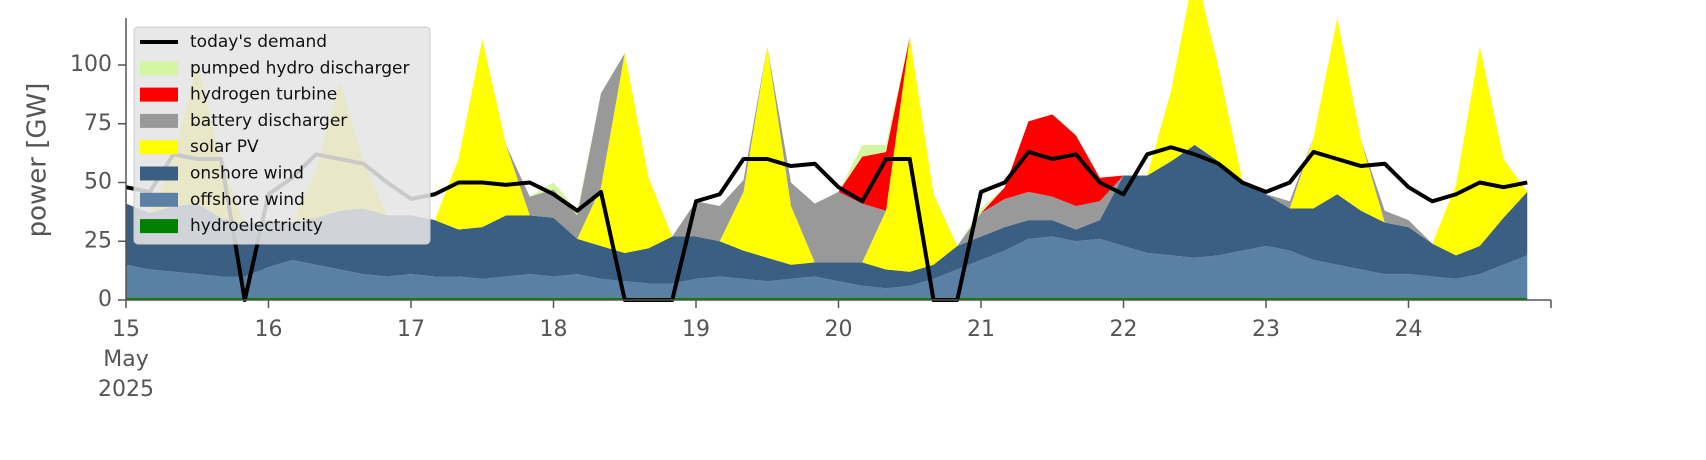  Describe the element at coordinates (98, 182) in the screenshot. I see `y-tick-label: 50` at that location.